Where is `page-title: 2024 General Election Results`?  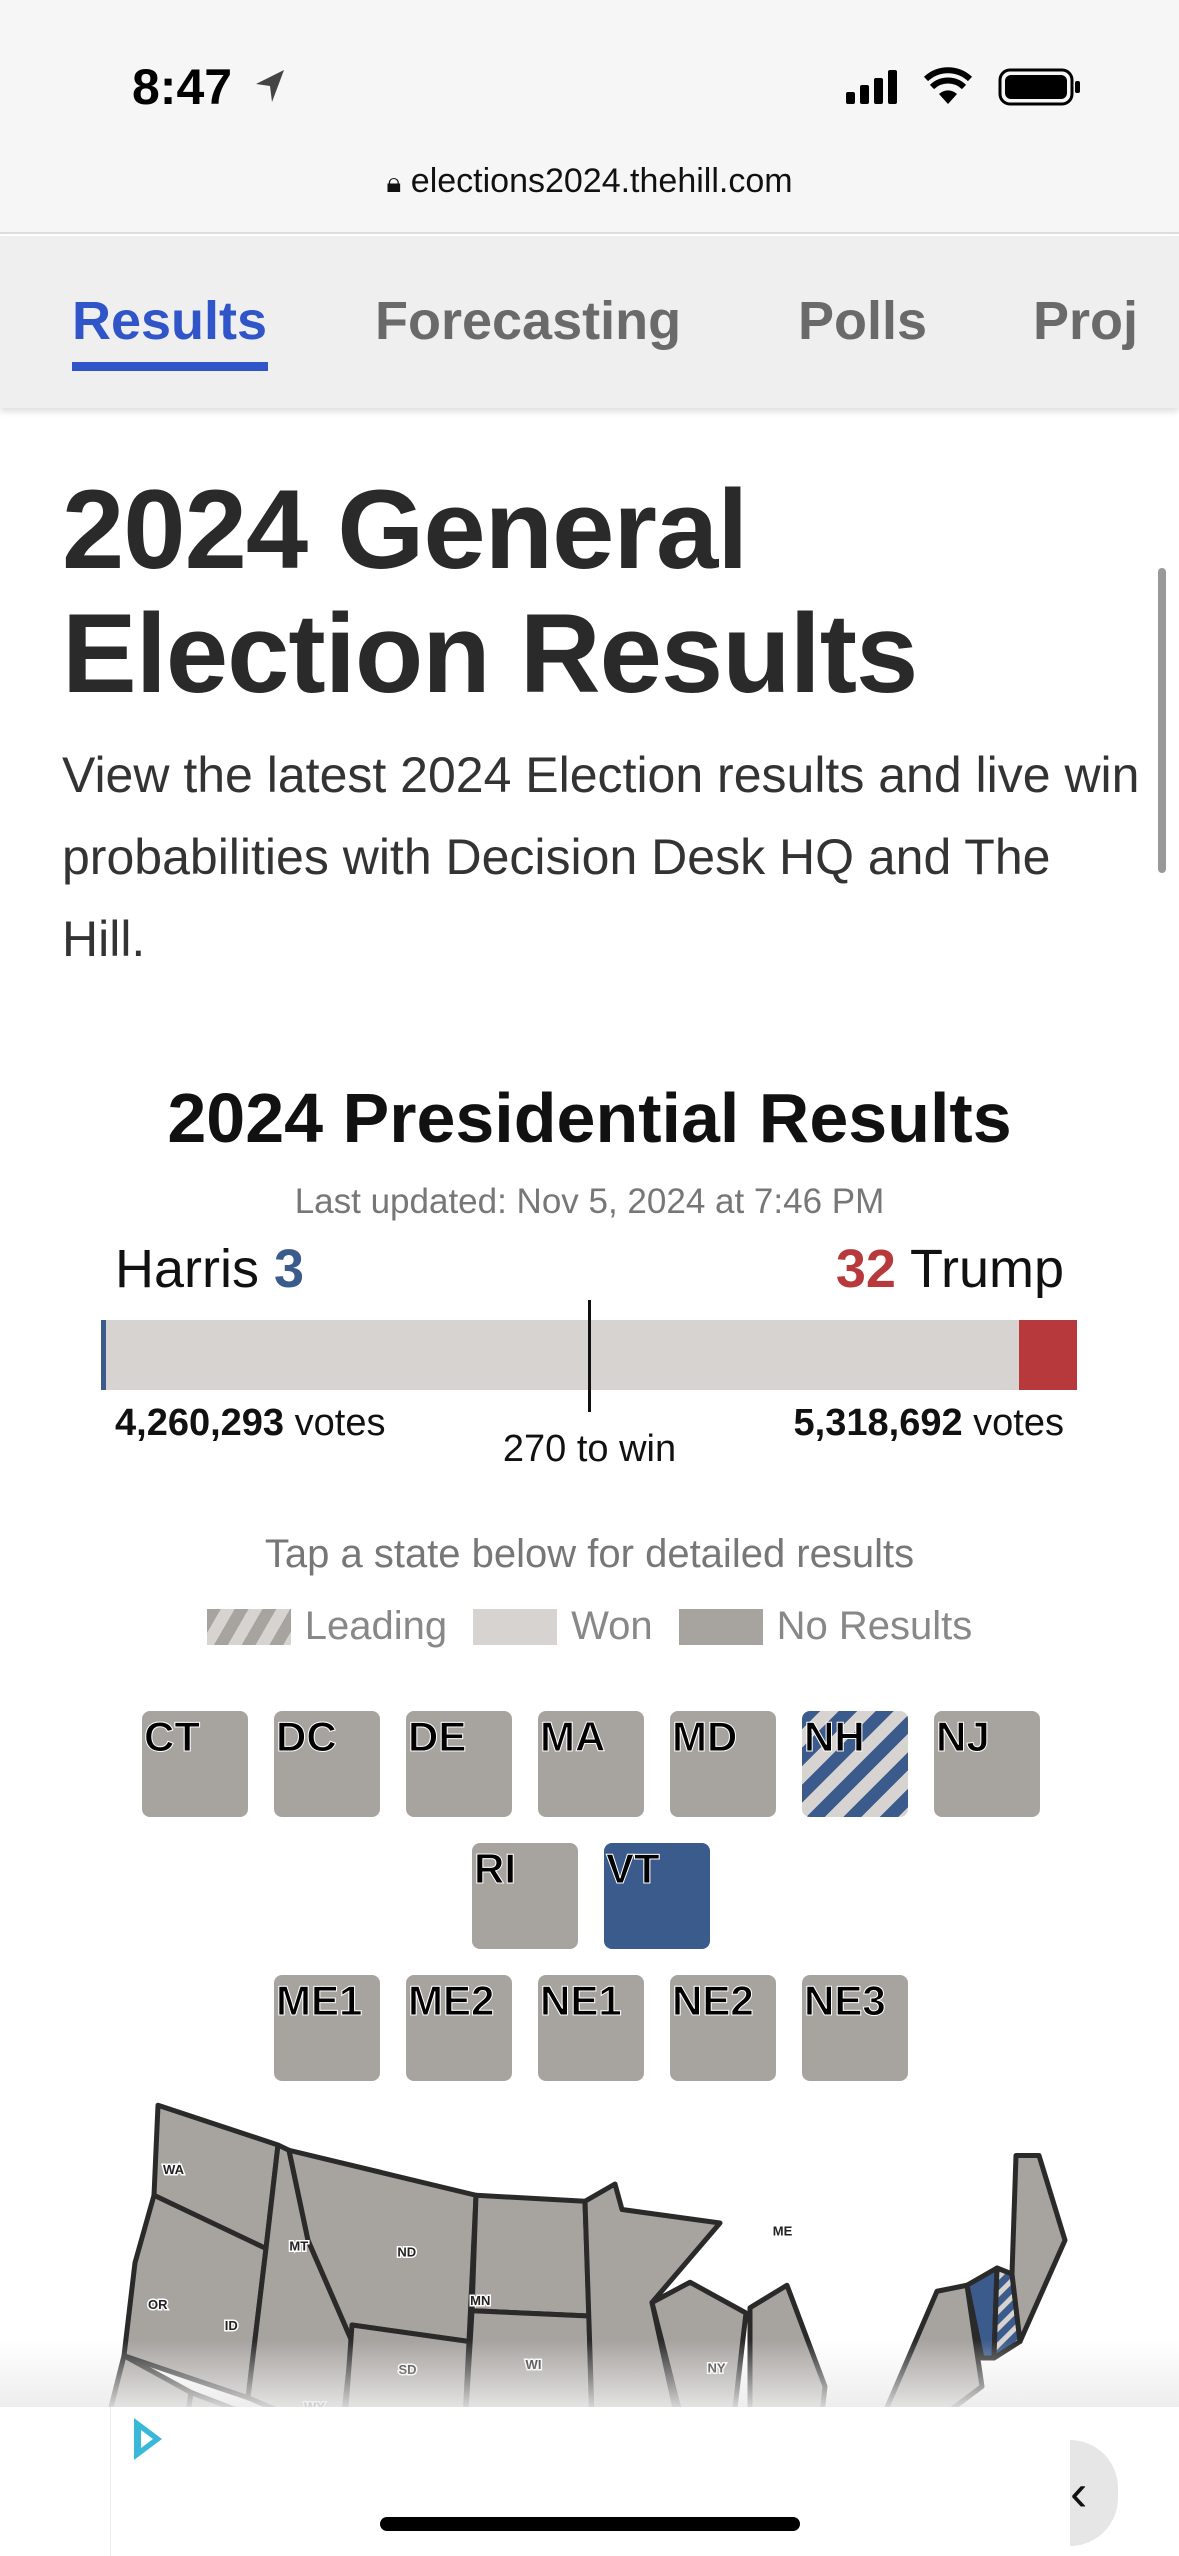
page-title: 2024 General Election Results is located at coordinates (490, 591).